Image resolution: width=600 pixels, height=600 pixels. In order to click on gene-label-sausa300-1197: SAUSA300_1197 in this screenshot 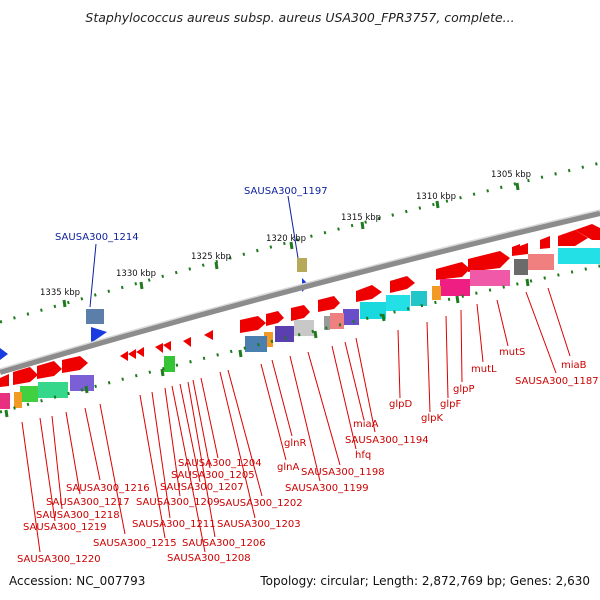, I will do `click(286, 191)`.